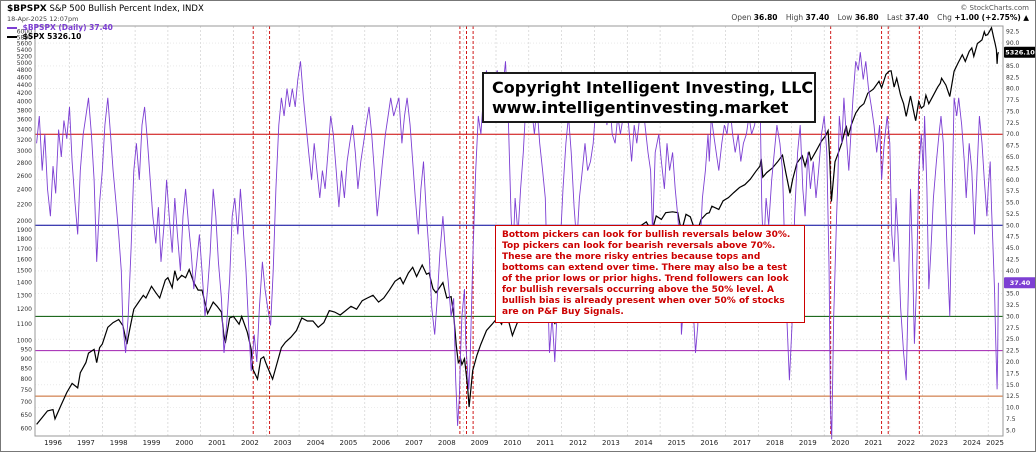 This screenshot has height=452, width=1036. I want to click on svg-text: 5600, so click(24, 44).